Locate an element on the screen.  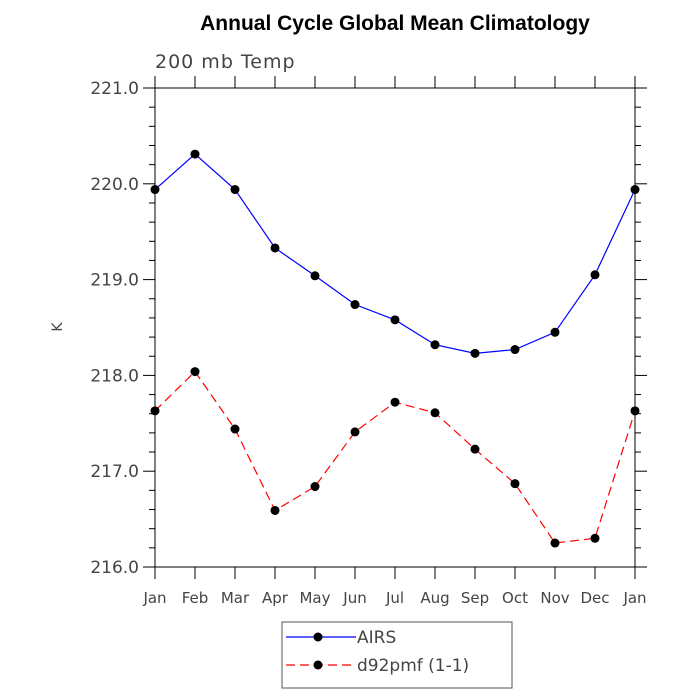
y-tick-label: 216.0 is located at coordinates (114, 568).